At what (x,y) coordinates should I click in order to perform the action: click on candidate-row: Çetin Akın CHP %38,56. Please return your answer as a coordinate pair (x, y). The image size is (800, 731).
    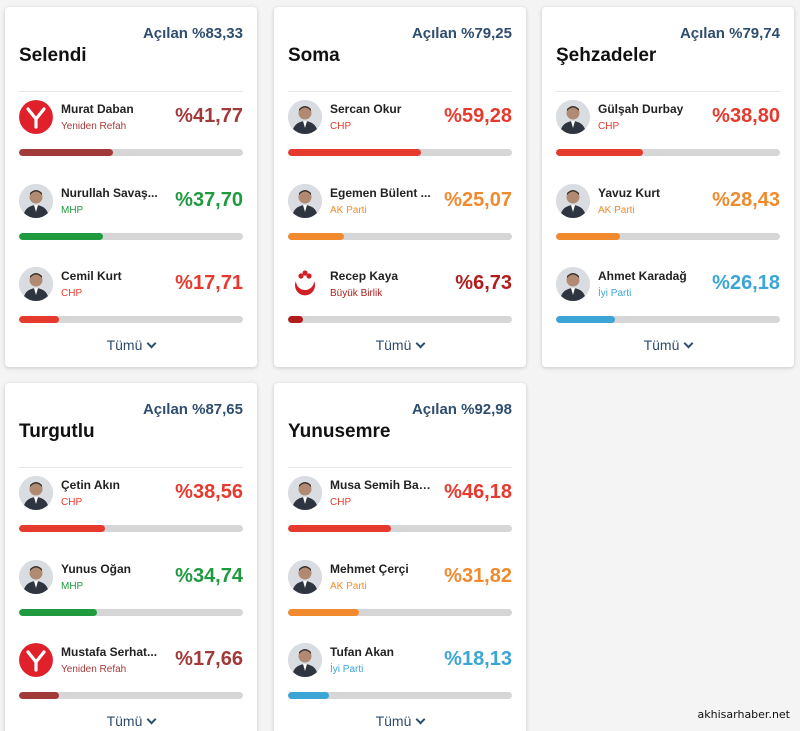
    Looking at the image, I should click on (131, 511).